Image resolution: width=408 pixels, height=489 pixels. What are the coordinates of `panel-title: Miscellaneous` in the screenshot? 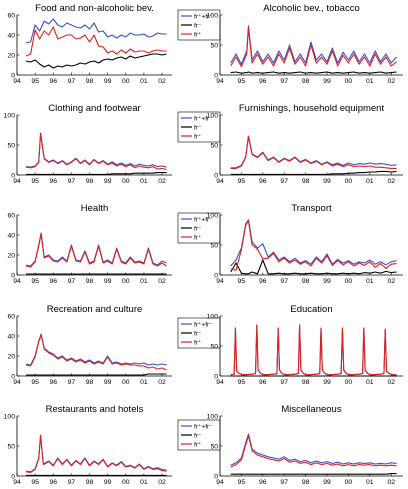 It's located at (311, 409).